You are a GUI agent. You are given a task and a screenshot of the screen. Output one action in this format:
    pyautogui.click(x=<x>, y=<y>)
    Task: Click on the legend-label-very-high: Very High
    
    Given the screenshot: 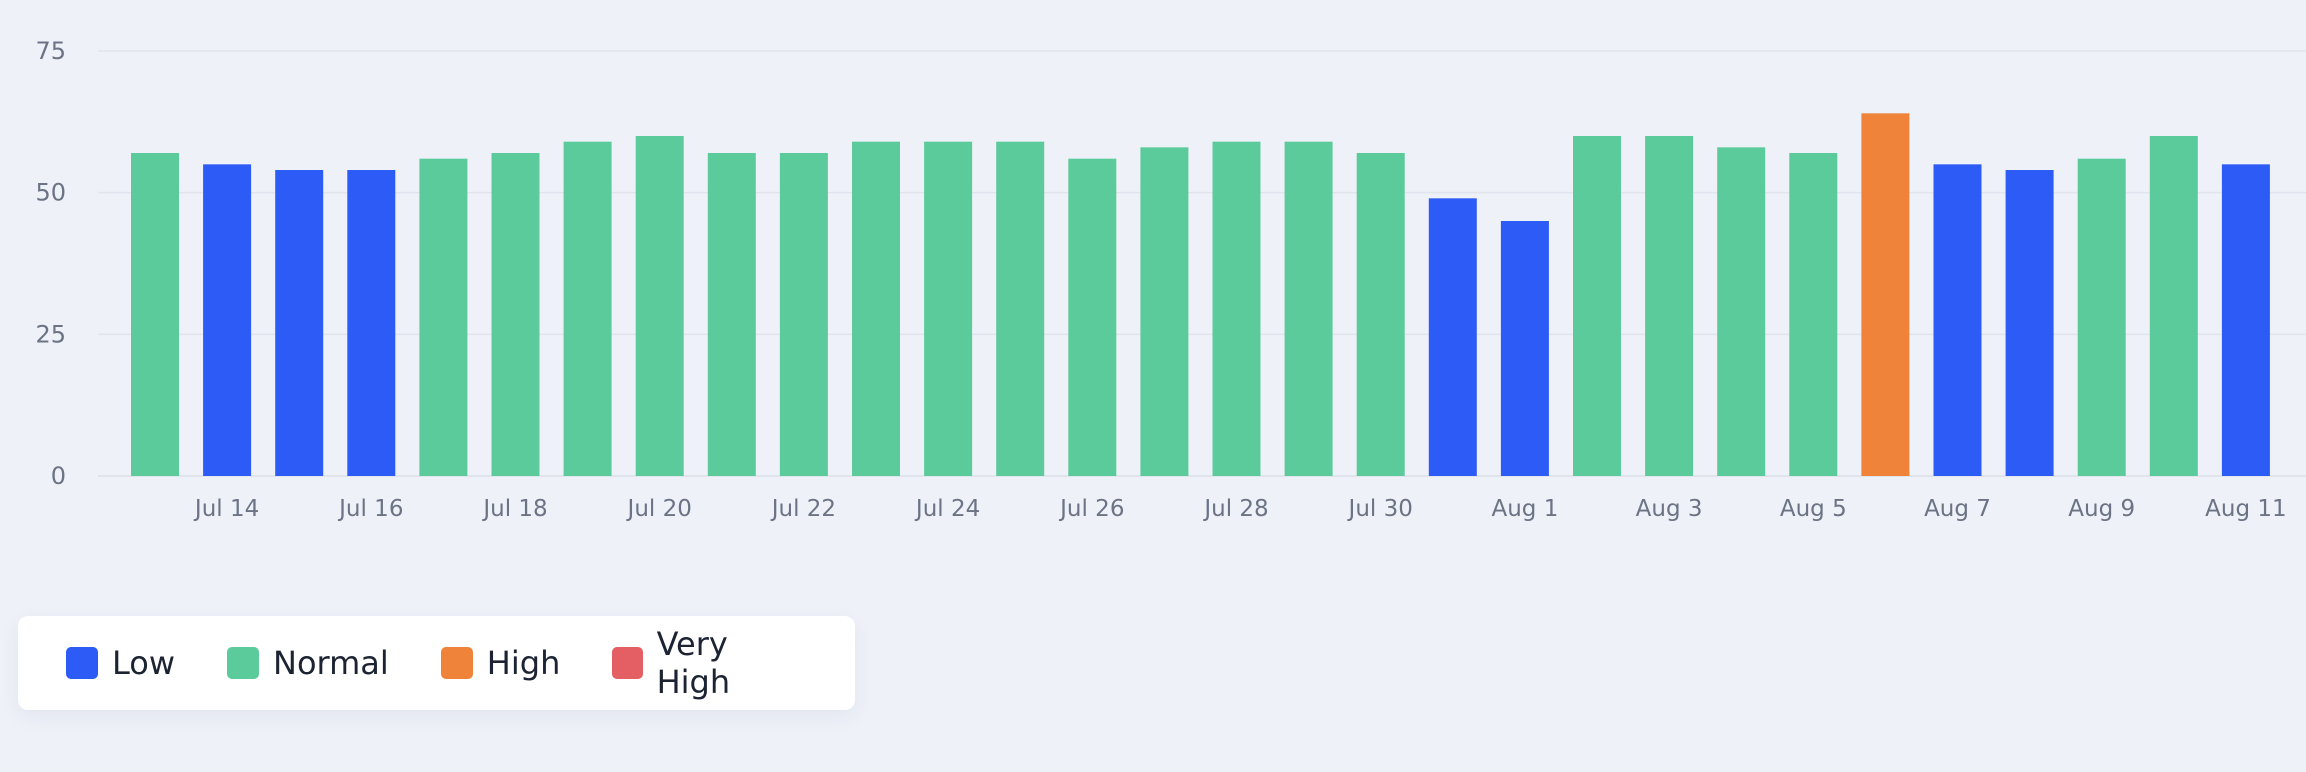 What is the action you would take?
    pyautogui.click(x=693, y=663)
    